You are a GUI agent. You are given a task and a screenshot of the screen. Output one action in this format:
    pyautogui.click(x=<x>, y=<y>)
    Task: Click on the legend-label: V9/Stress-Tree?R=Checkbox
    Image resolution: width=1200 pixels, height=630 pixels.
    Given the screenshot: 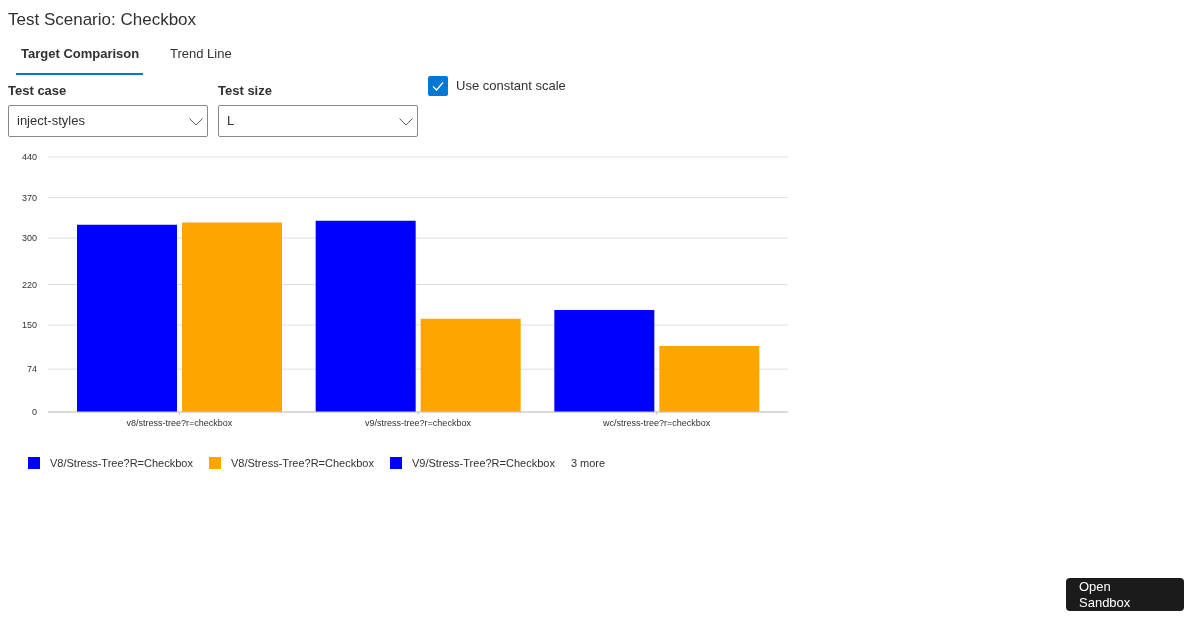 What is the action you would take?
    pyautogui.click(x=483, y=463)
    